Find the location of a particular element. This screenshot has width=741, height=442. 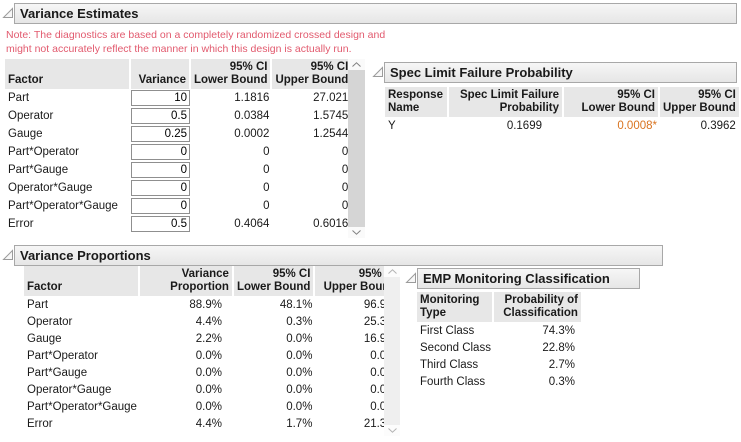

table-row: Y 0.1699 0.0008* 0.3962 is located at coordinates (562, 125).